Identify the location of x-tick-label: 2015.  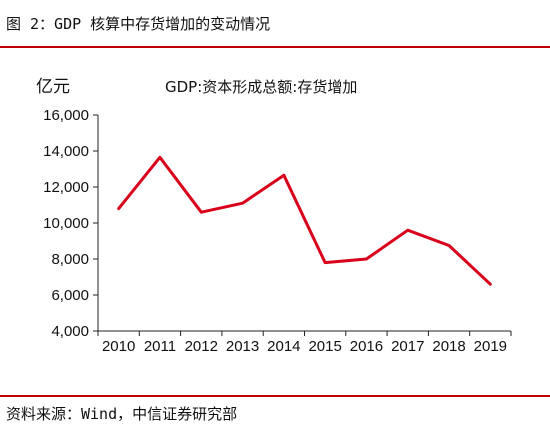
(324, 346).